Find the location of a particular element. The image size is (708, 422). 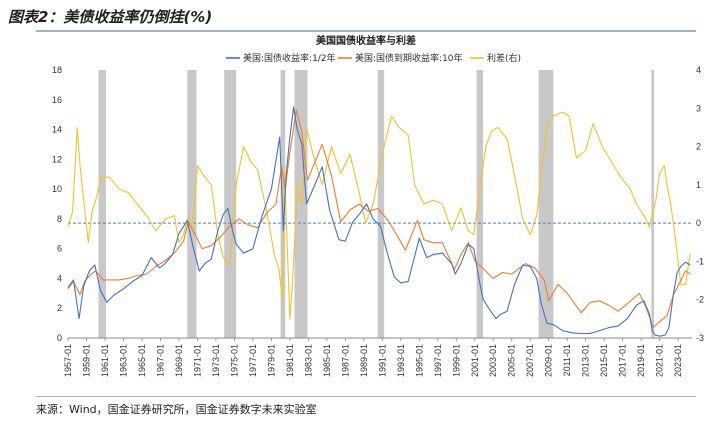

y-right-tick-label: 4 is located at coordinates (698, 70).